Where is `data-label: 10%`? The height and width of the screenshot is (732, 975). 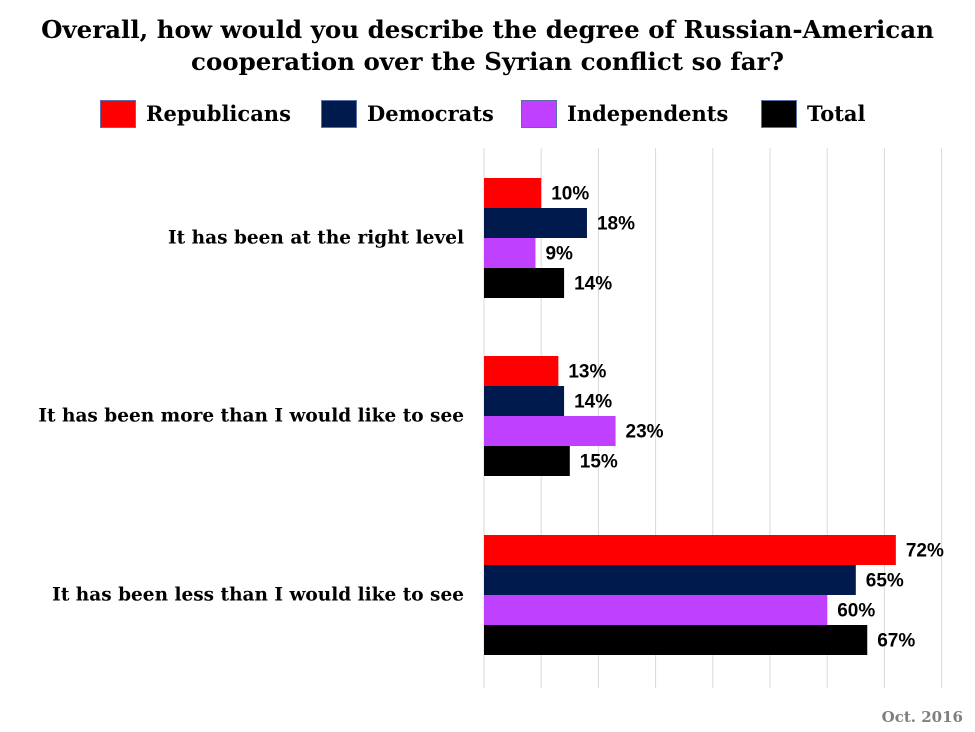
data-label: 10% is located at coordinates (570, 194).